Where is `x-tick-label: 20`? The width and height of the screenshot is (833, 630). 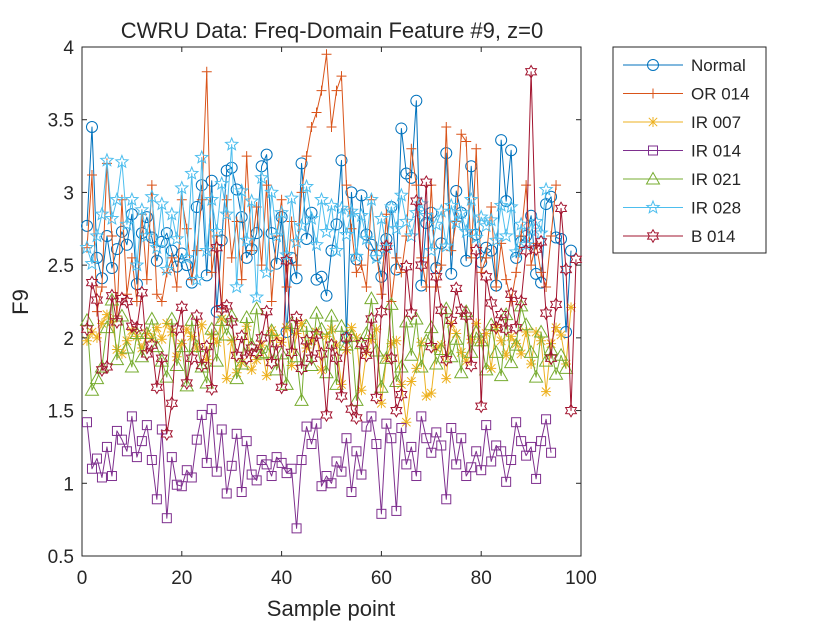
x-tick-label: 20 is located at coordinates (181, 578).